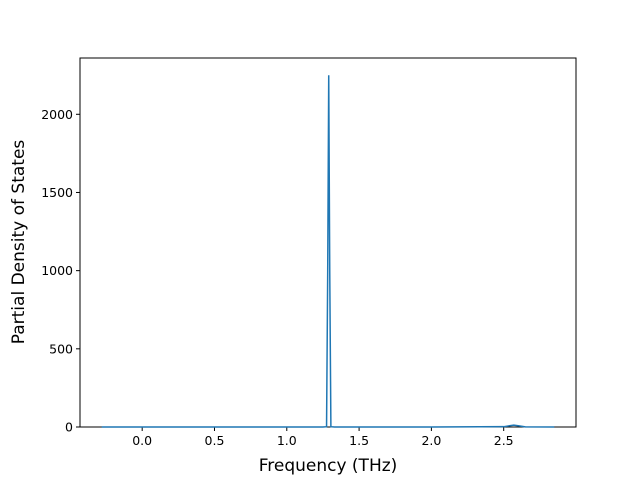 The width and height of the screenshot is (640, 480). Describe the element at coordinates (69, 427) in the screenshot. I see `y-tick-label: 0` at that location.